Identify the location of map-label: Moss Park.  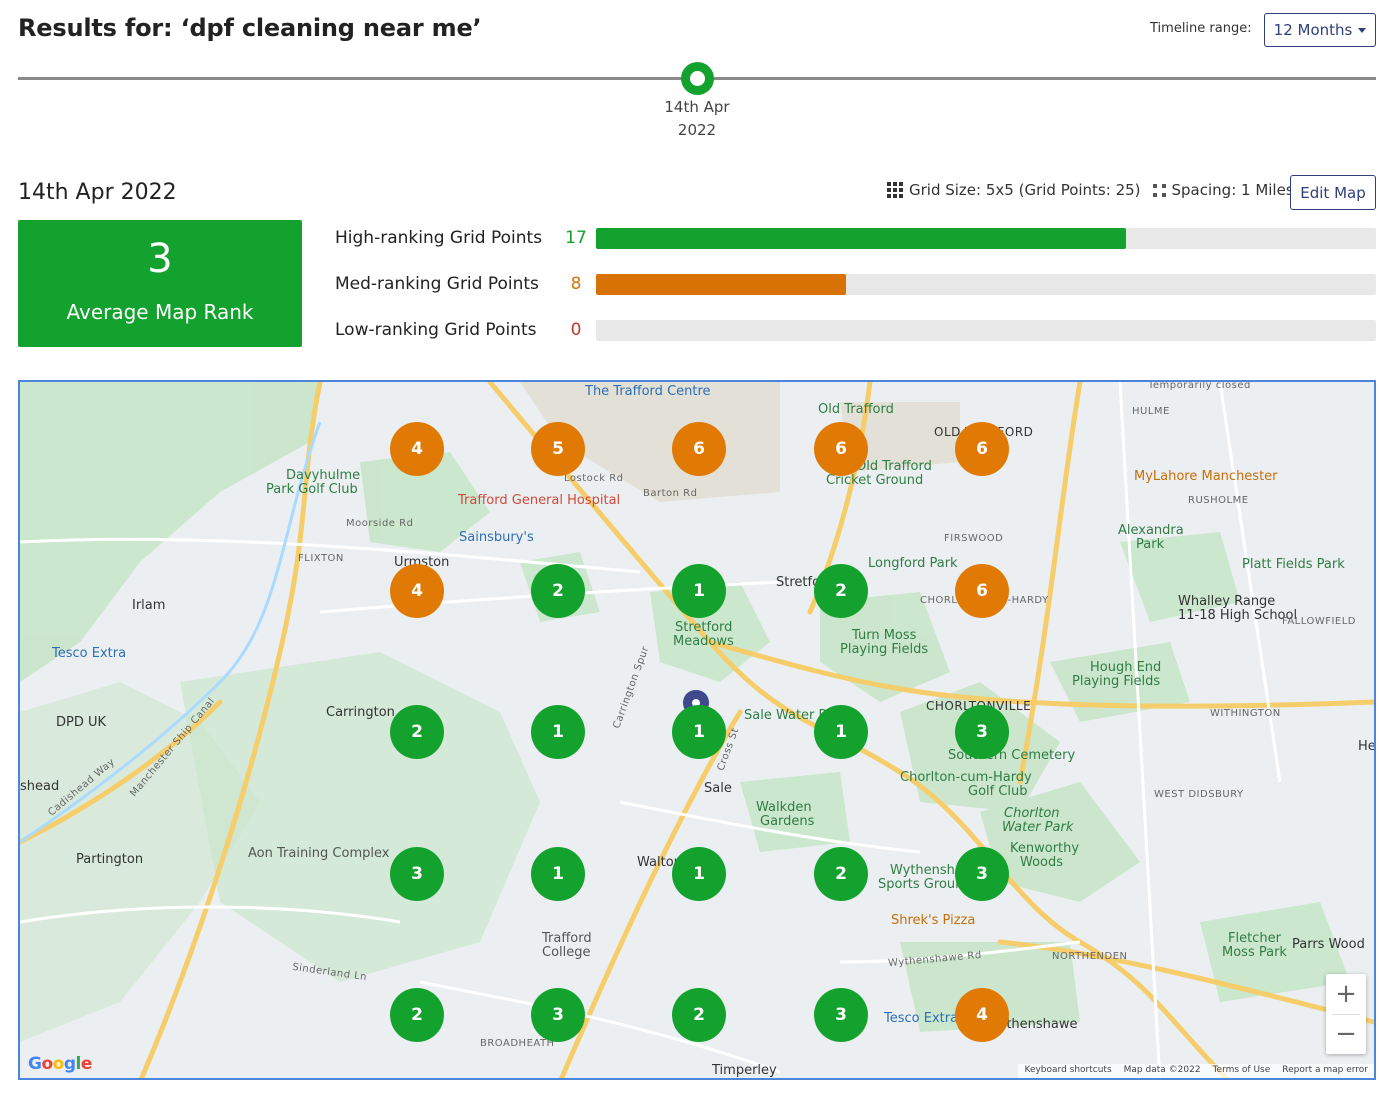
(1254, 952).